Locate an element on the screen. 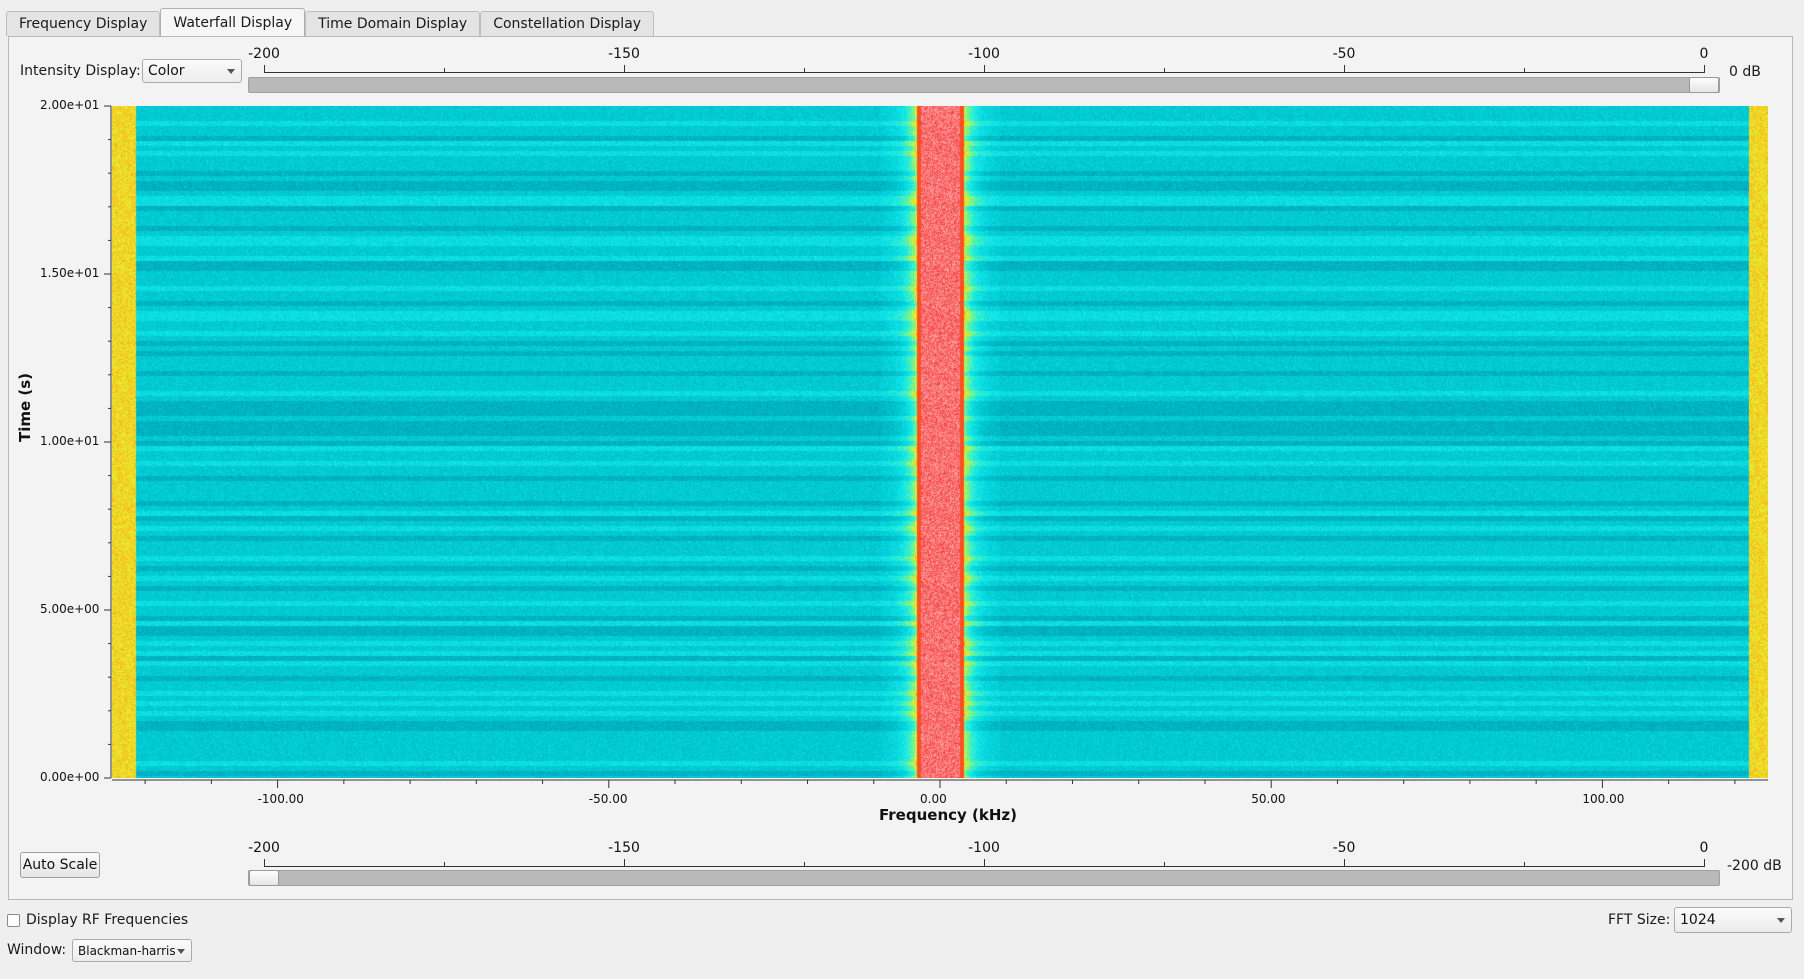 The width and height of the screenshot is (1804, 979). max-scale-tick-label: 0 is located at coordinates (1704, 54).